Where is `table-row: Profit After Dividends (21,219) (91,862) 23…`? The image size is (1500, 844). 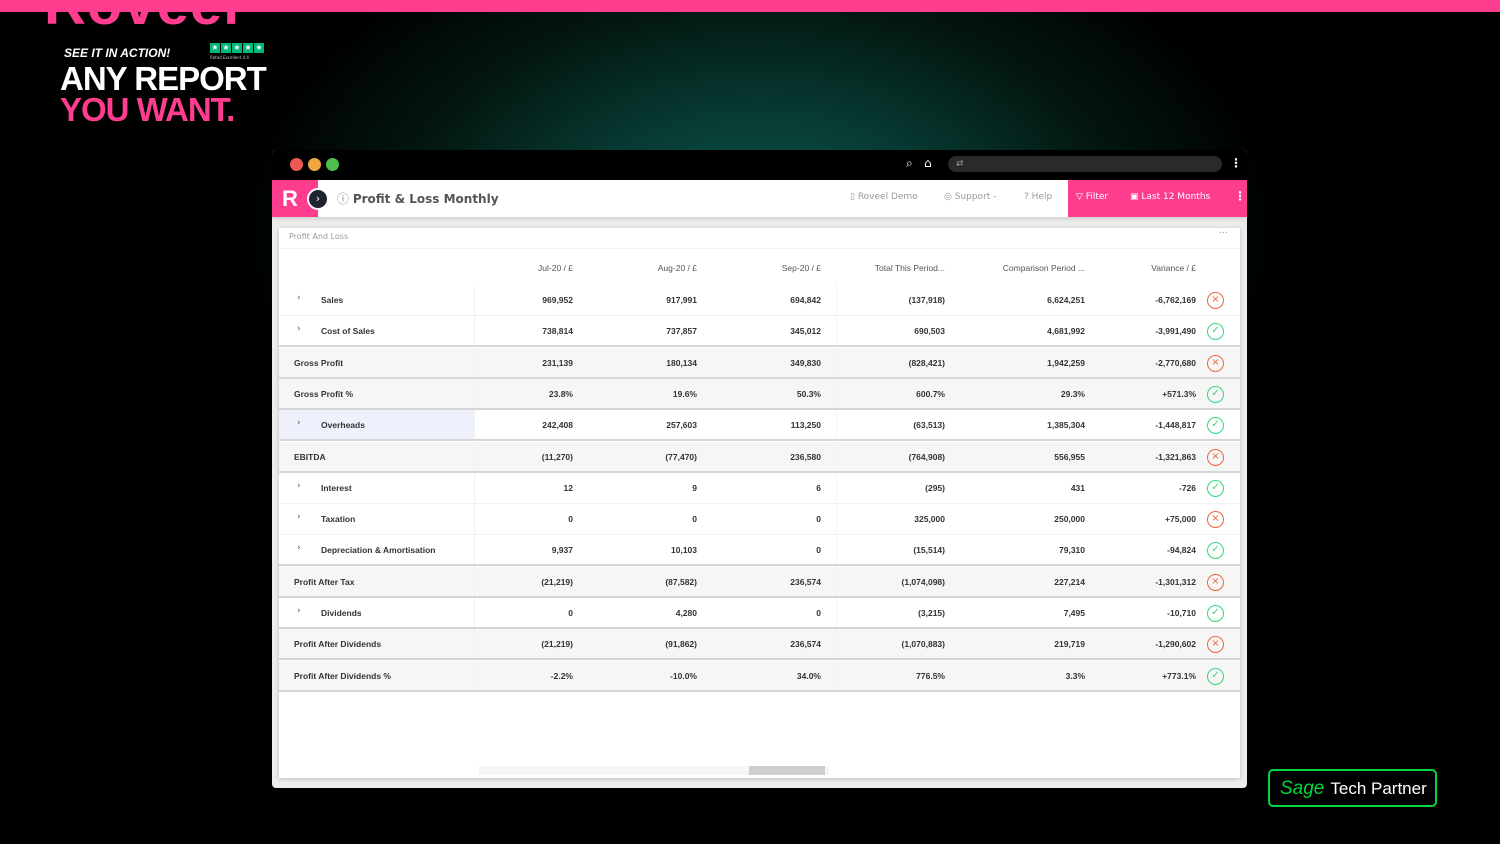 table-row: Profit After Dividends (21,219) (91,862) 23… is located at coordinates (759, 645).